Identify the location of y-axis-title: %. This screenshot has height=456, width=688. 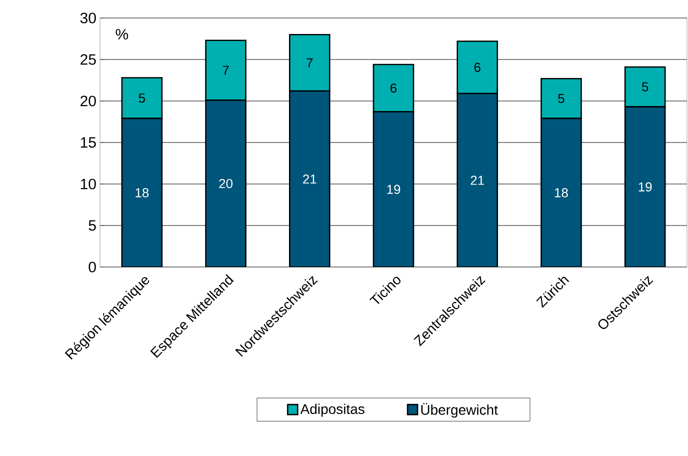
(122, 34).